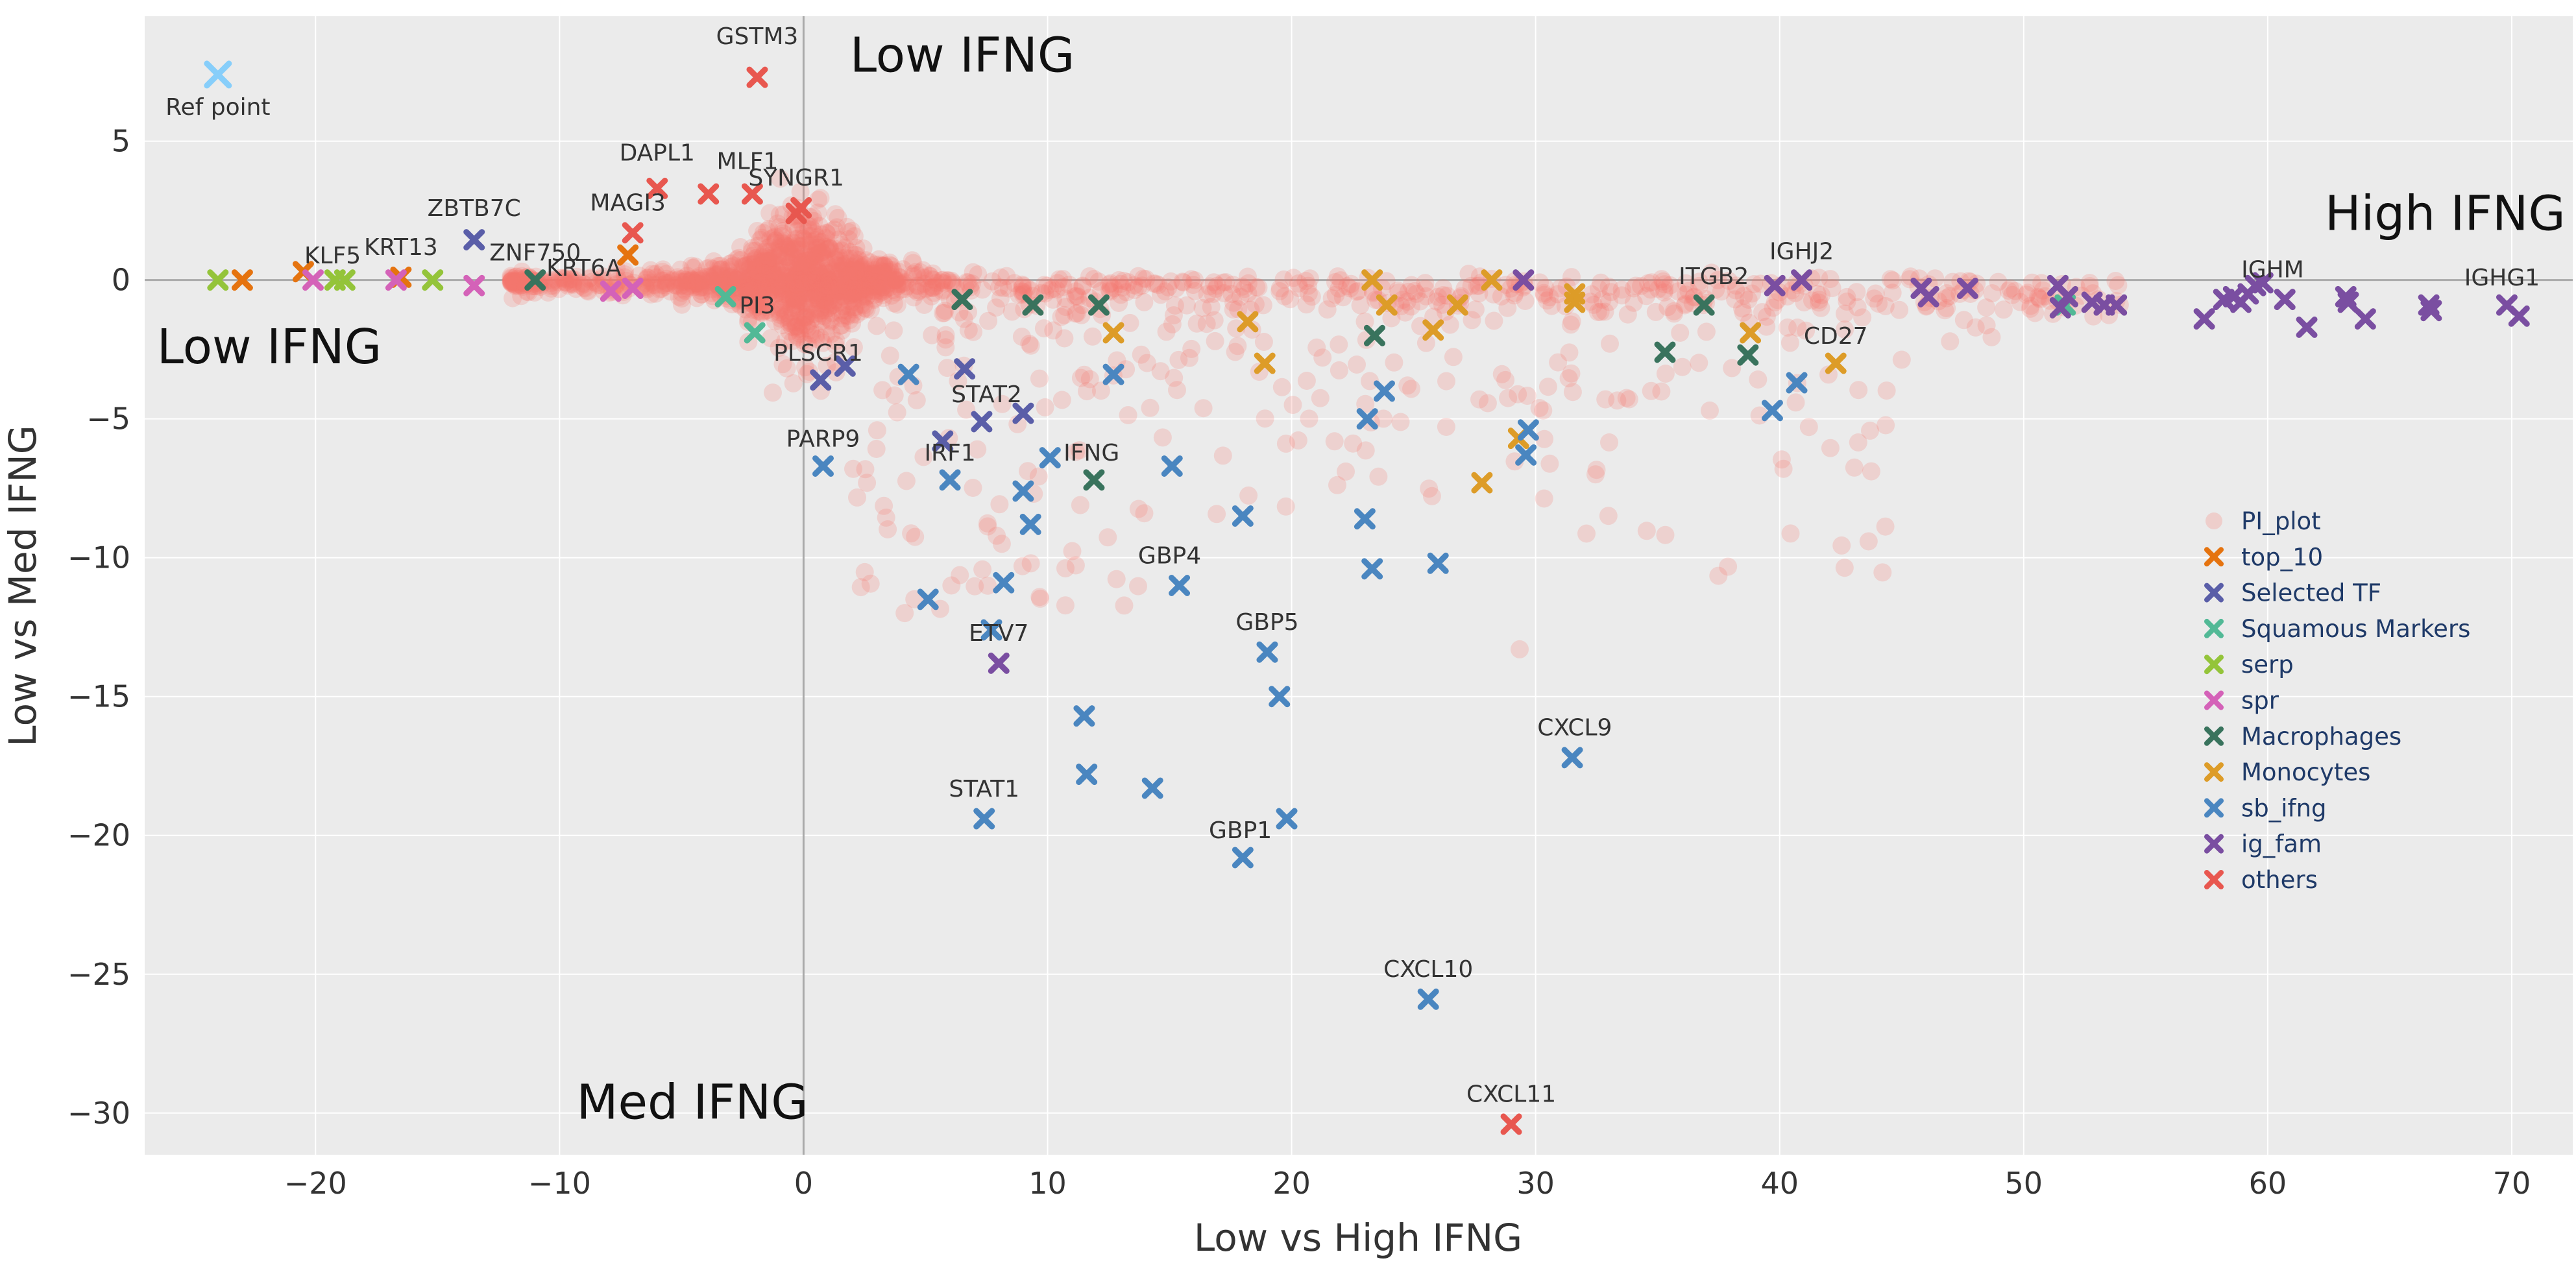  Describe the element at coordinates (2024, 1183) in the screenshot. I see `x-tick-label: 50` at that location.